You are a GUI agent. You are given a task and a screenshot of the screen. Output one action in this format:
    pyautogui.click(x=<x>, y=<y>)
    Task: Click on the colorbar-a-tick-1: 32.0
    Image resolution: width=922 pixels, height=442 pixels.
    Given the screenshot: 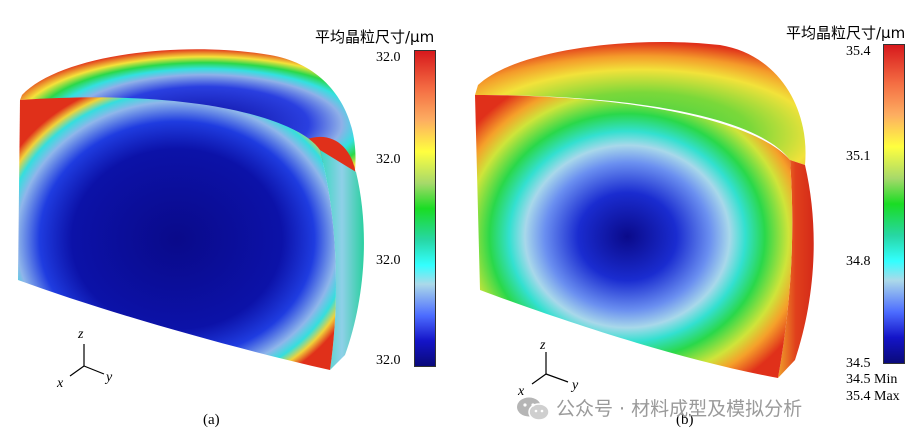 What is the action you would take?
    pyautogui.click(x=388, y=57)
    